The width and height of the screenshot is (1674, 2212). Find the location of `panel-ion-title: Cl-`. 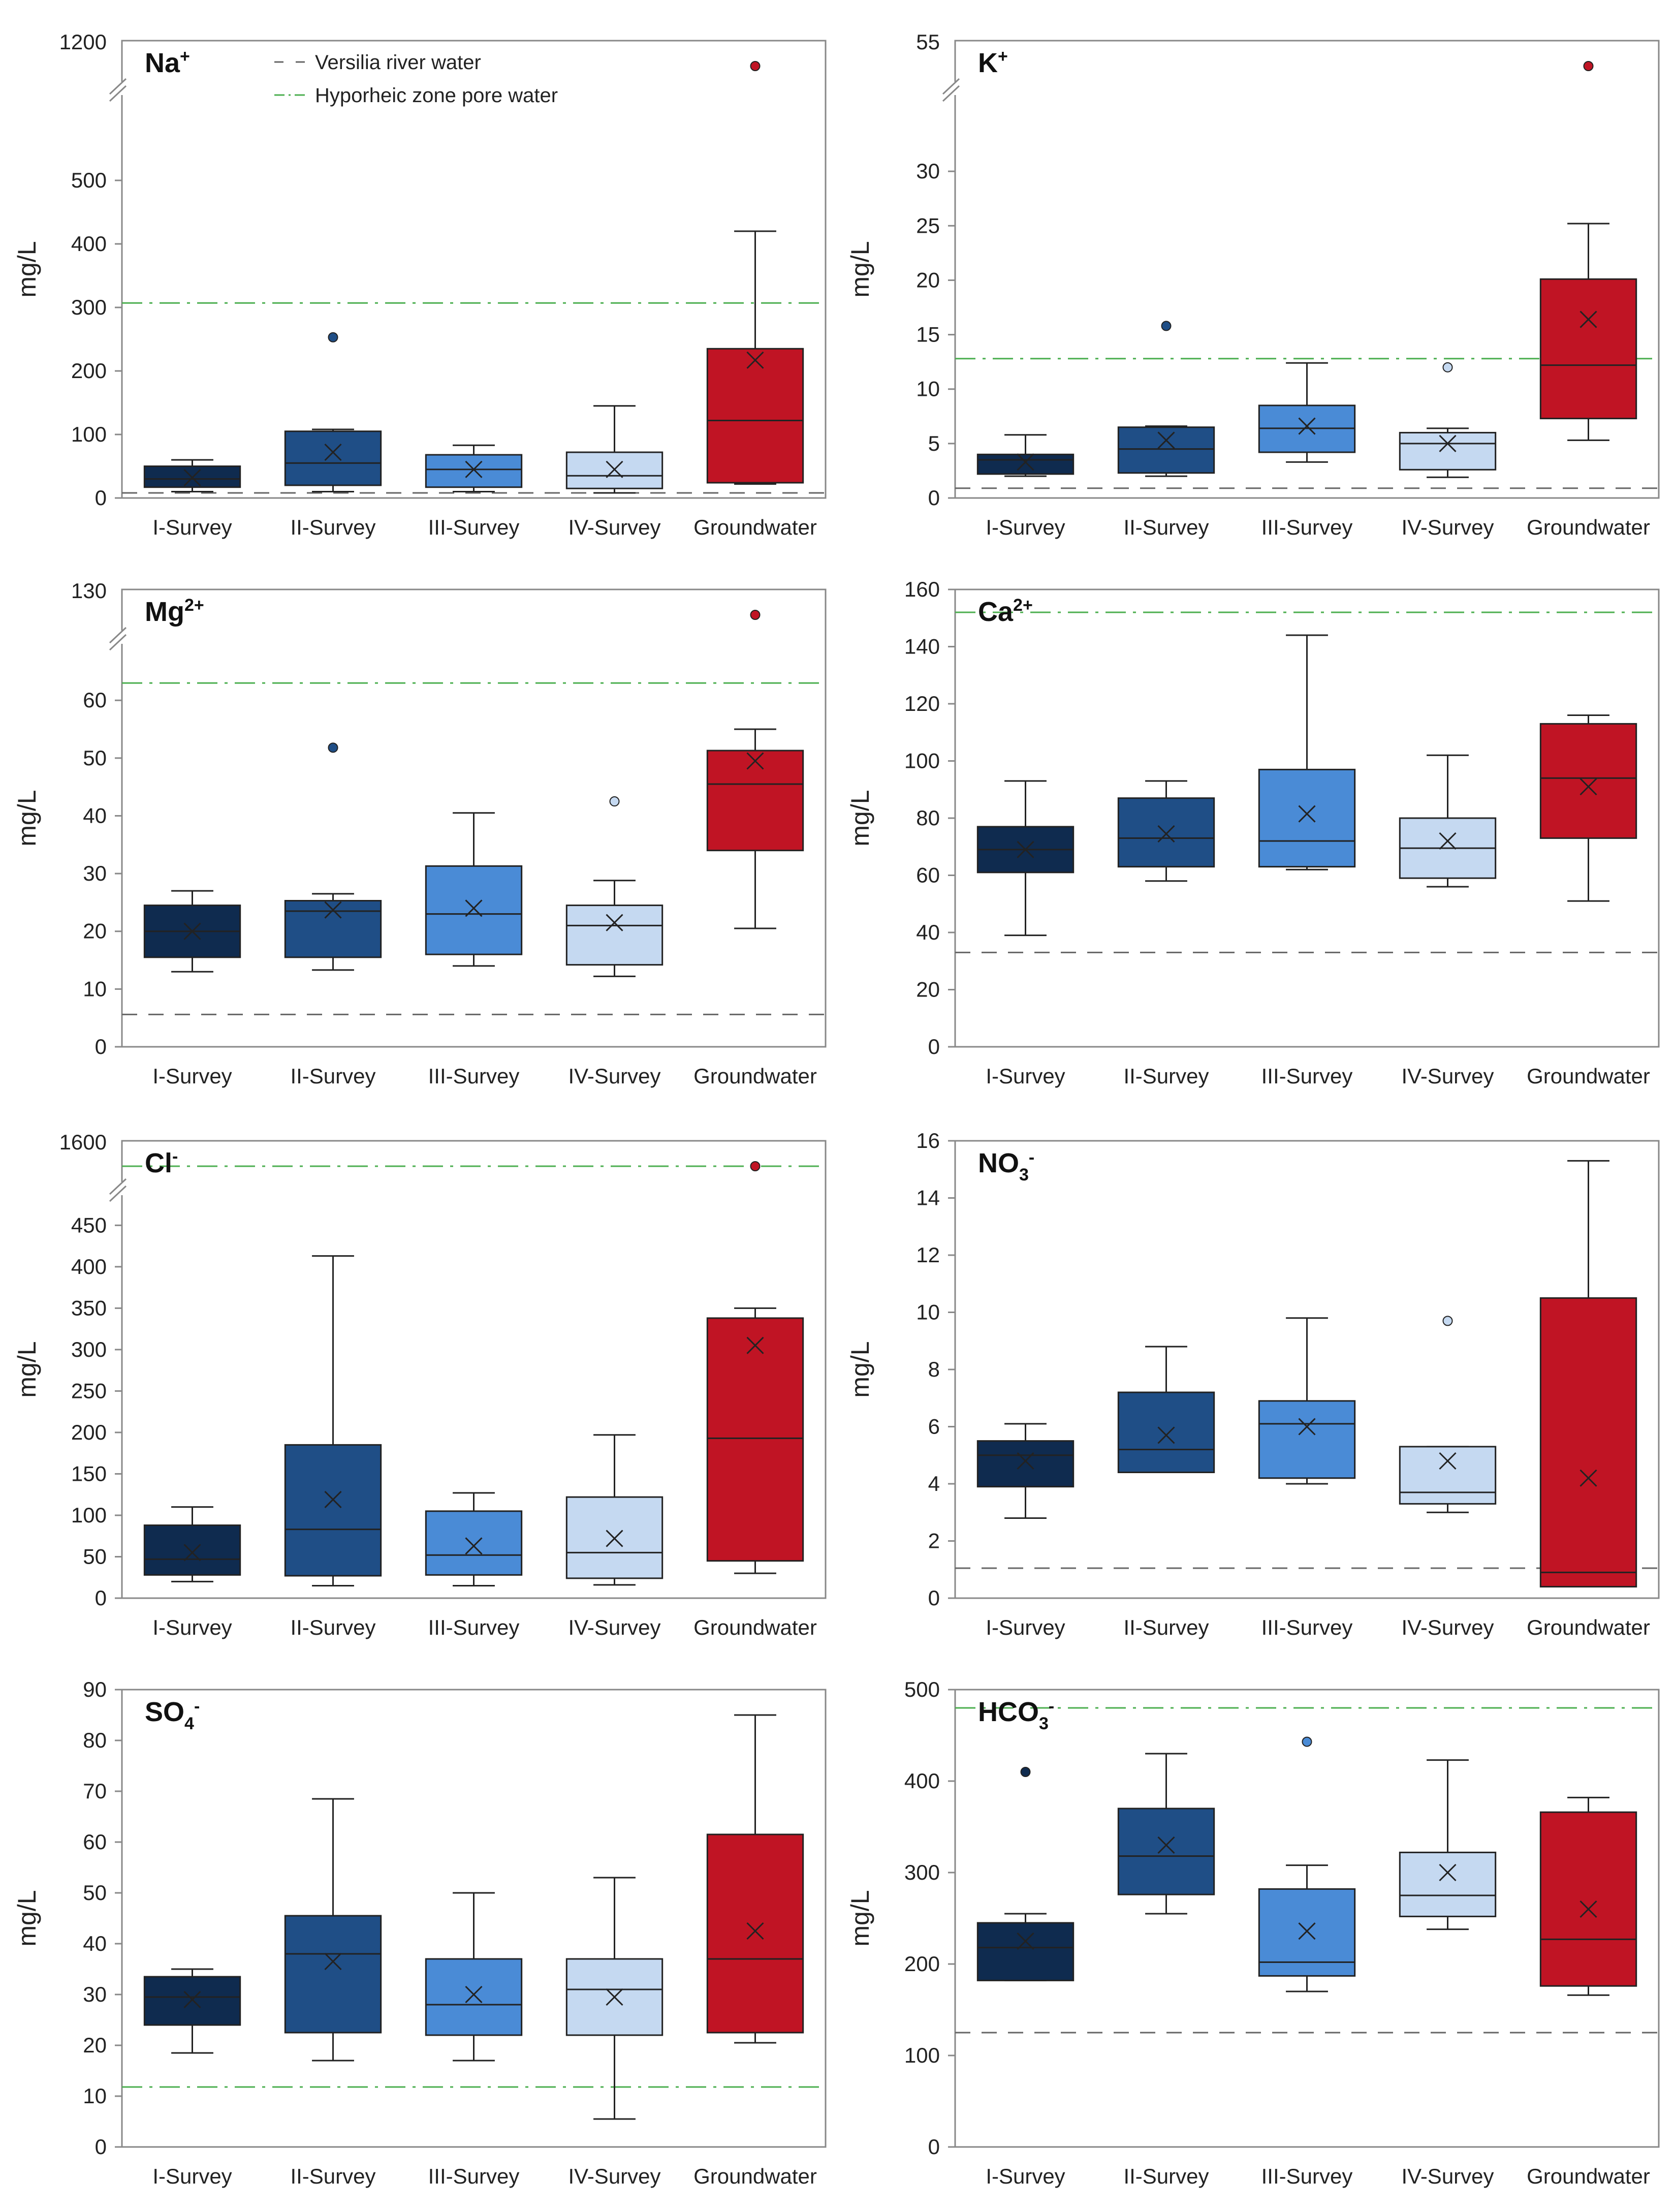

panel-ion-title: Cl- is located at coordinates (161, 1162).